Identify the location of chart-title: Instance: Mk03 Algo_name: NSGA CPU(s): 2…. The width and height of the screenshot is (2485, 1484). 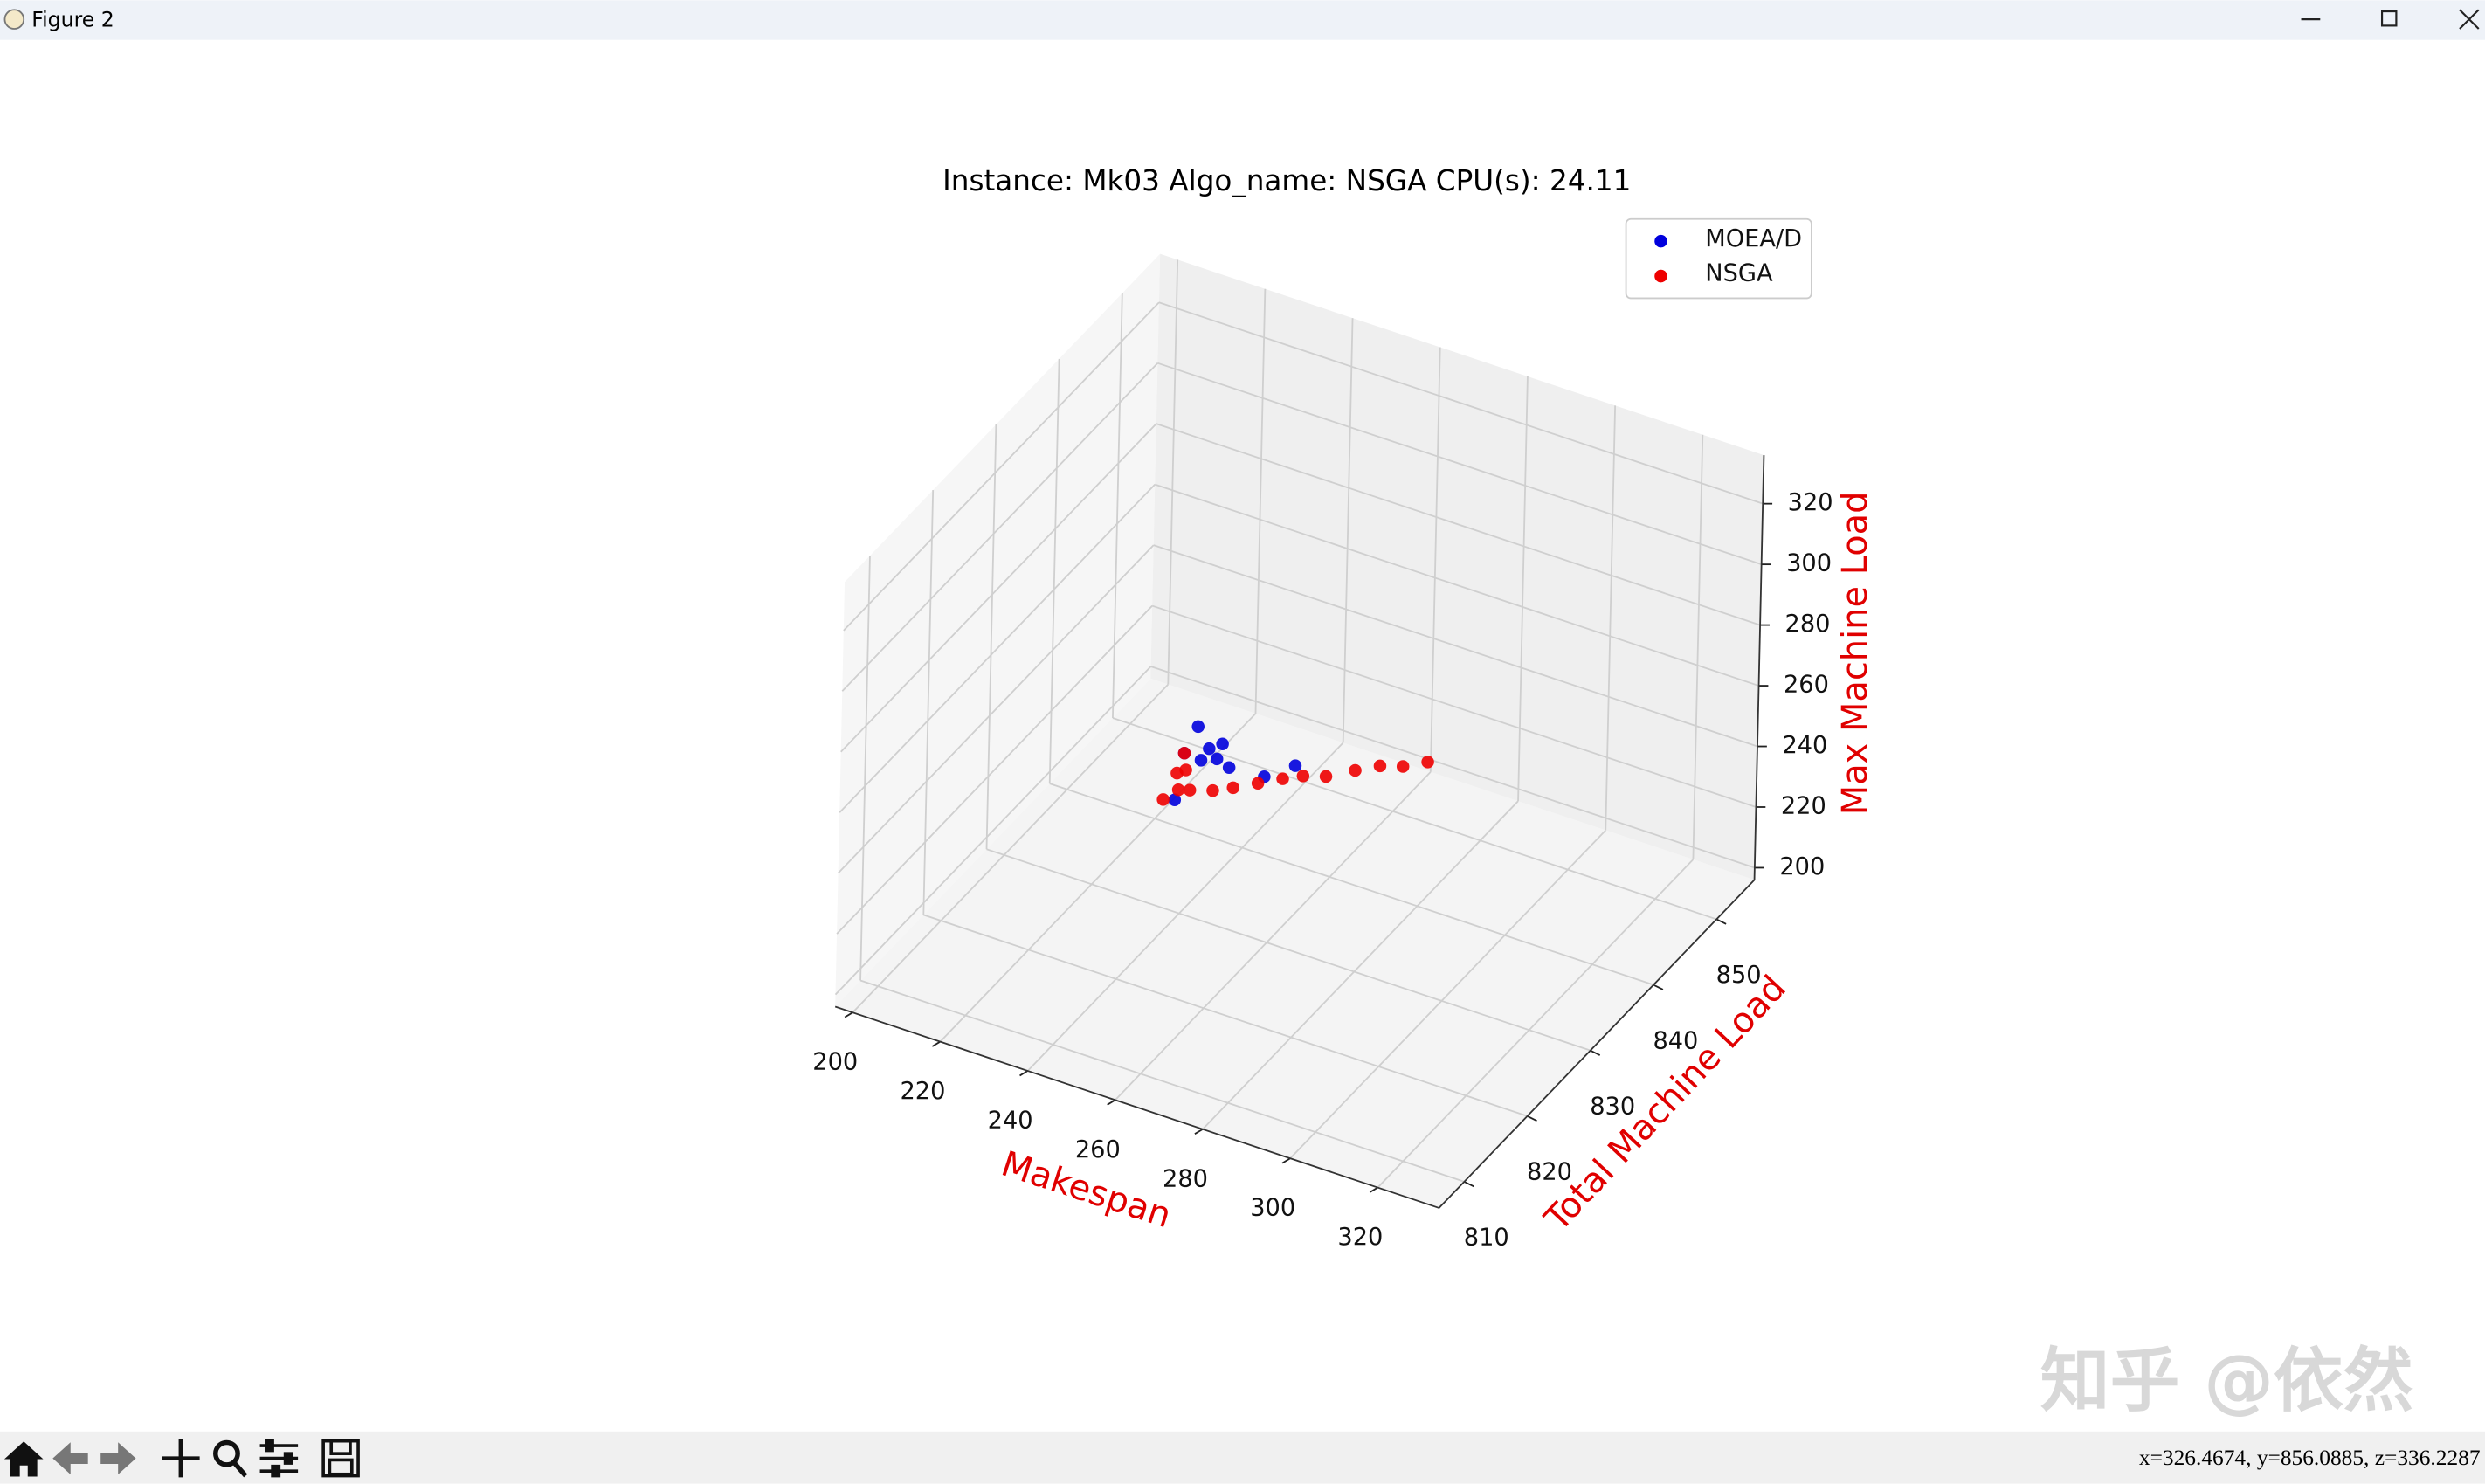
(1287, 180).